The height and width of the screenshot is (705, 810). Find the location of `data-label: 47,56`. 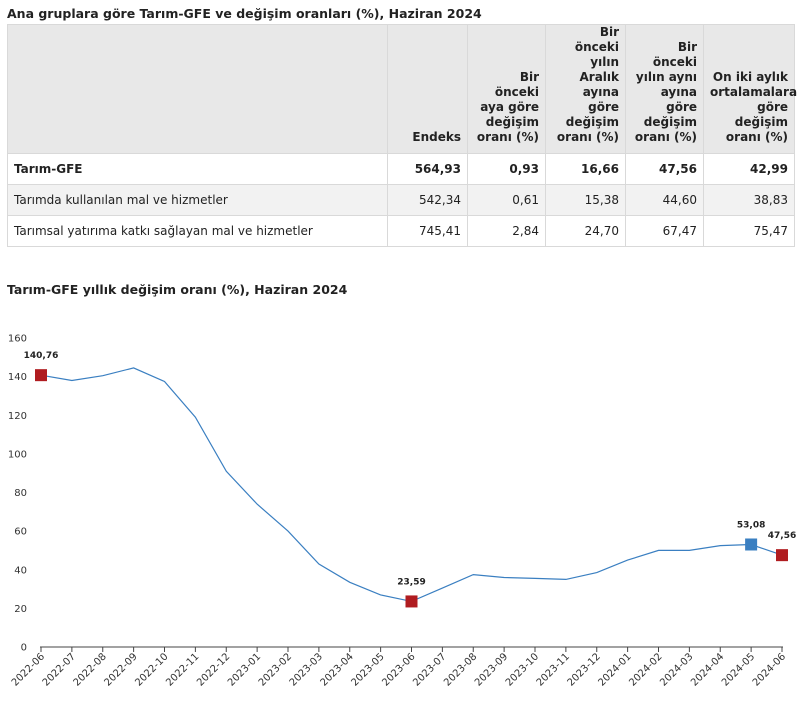

data-label: 47,56 is located at coordinates (782, 536).